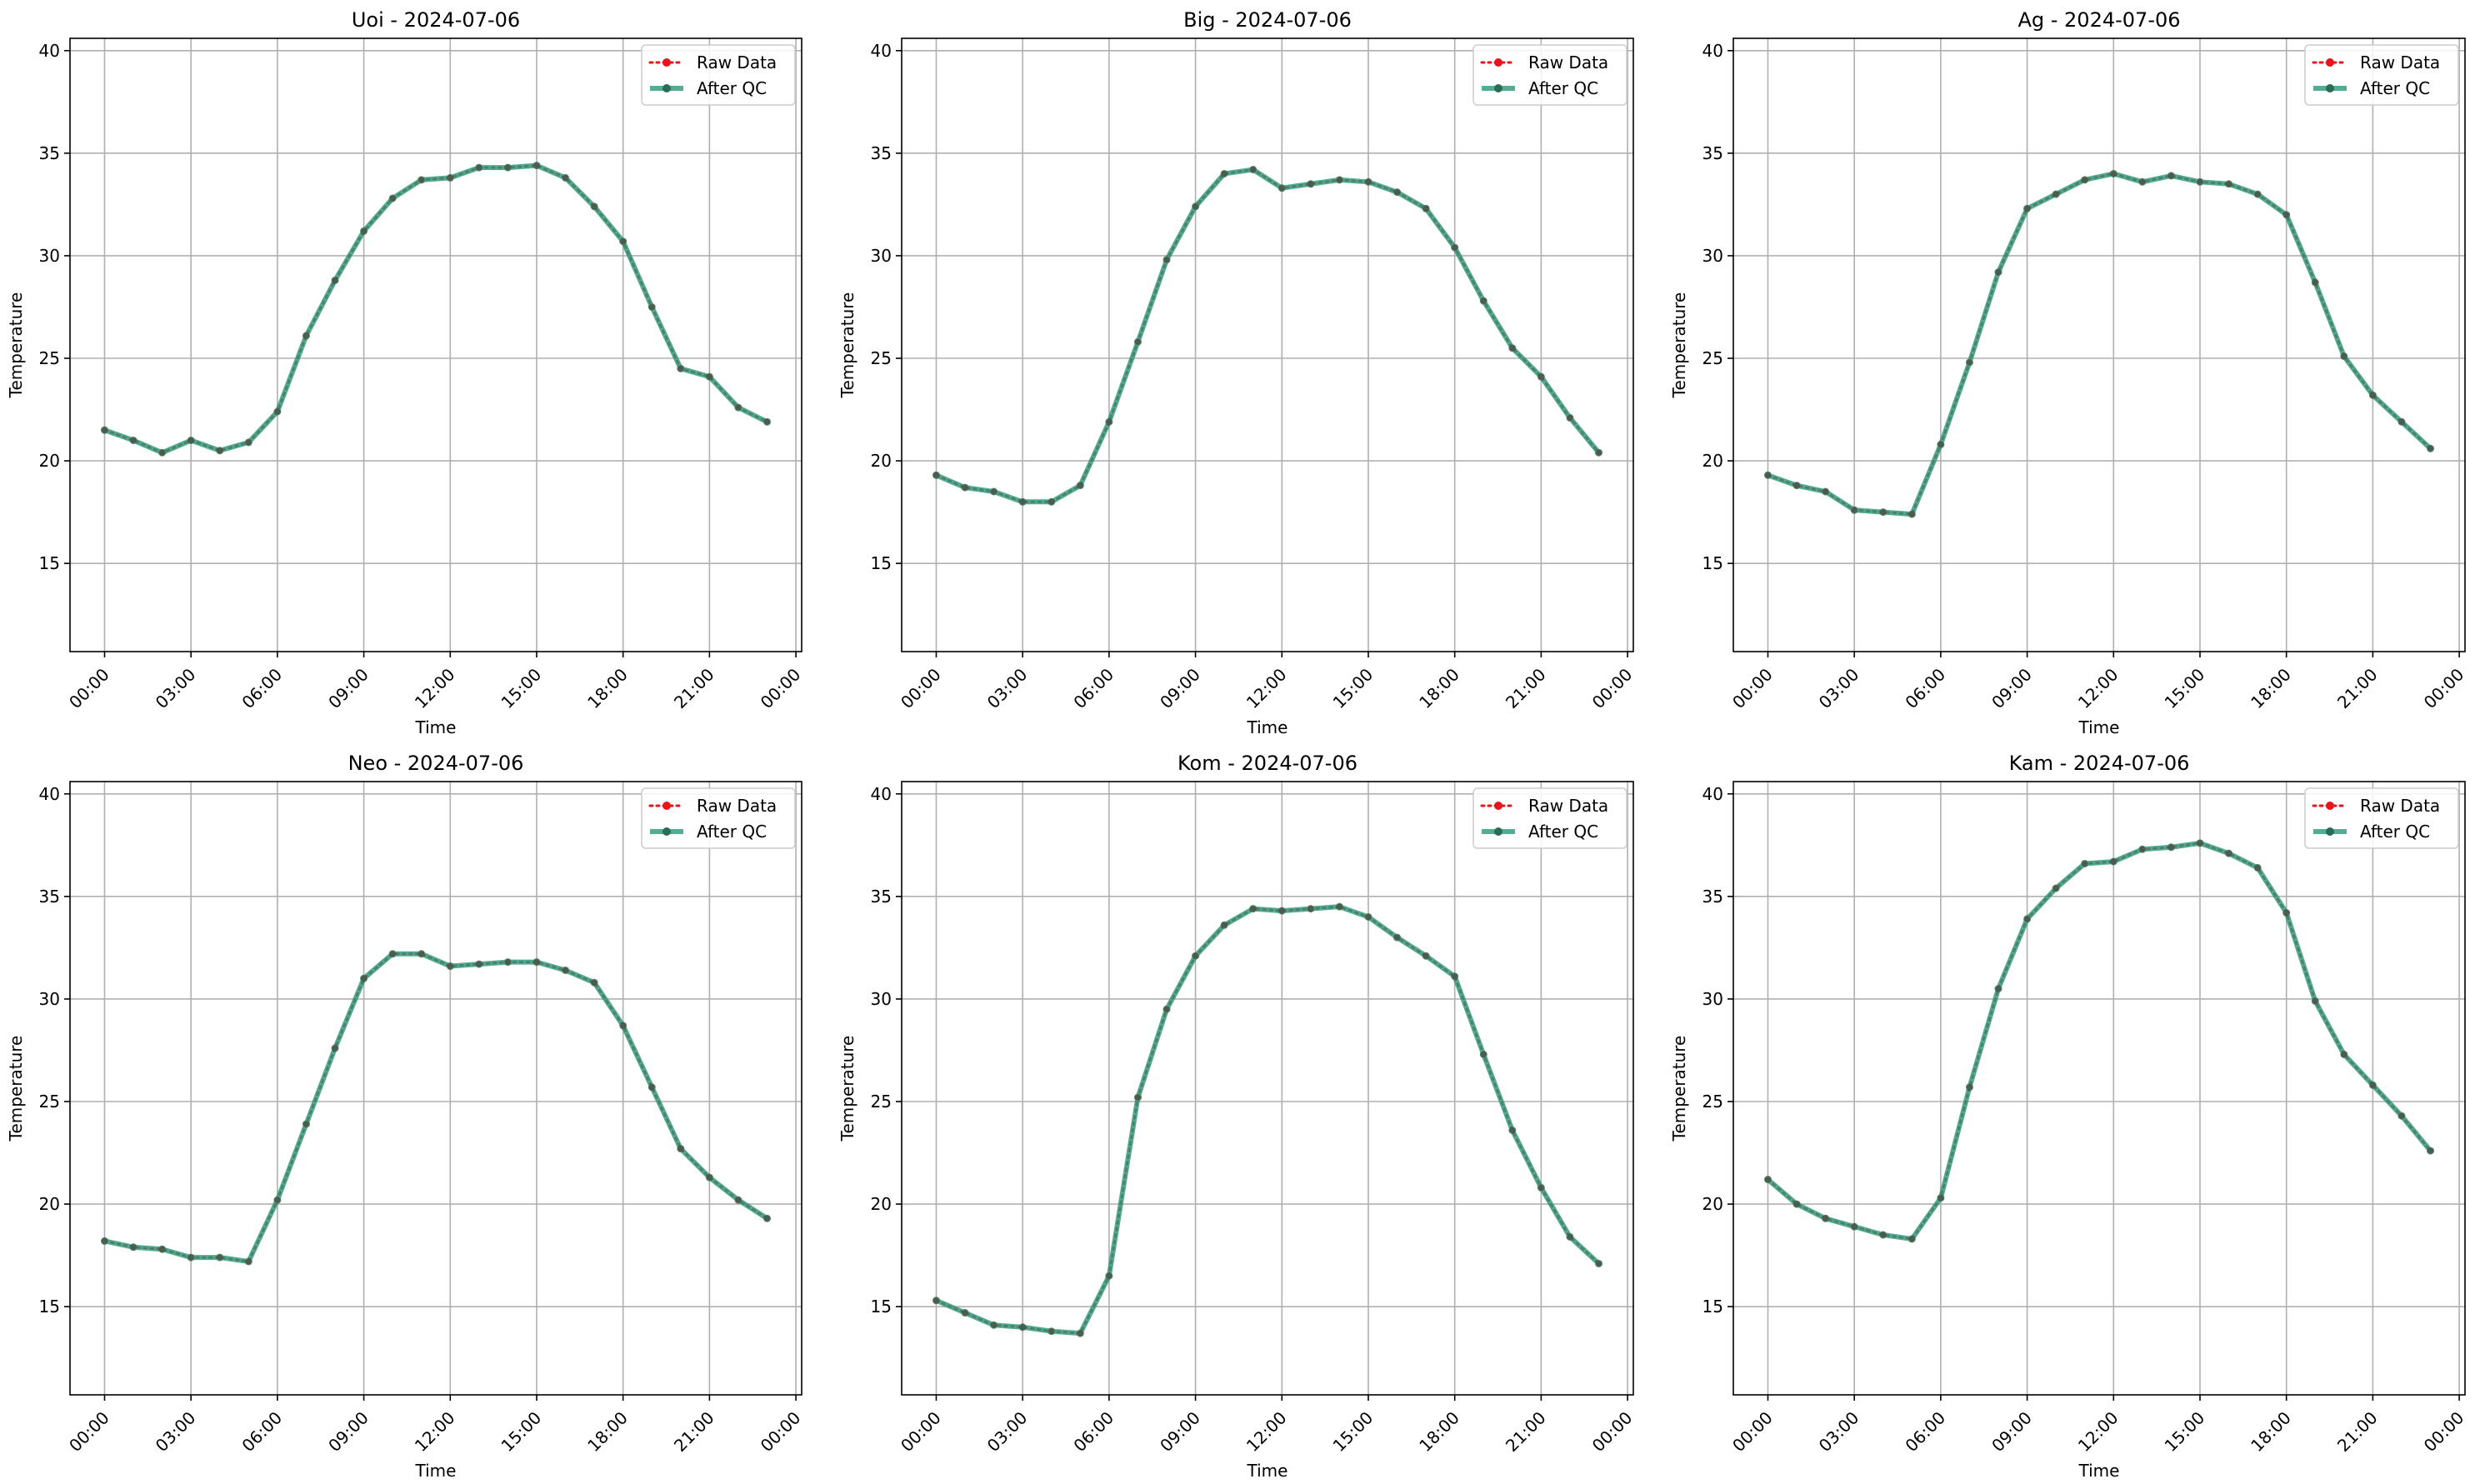 This screenshot has height=1484, width=2485. Describe the element at coordinates (1268, 764) in the screenshot. I see `chart-title: Kom - 2024-07-06` at that location.